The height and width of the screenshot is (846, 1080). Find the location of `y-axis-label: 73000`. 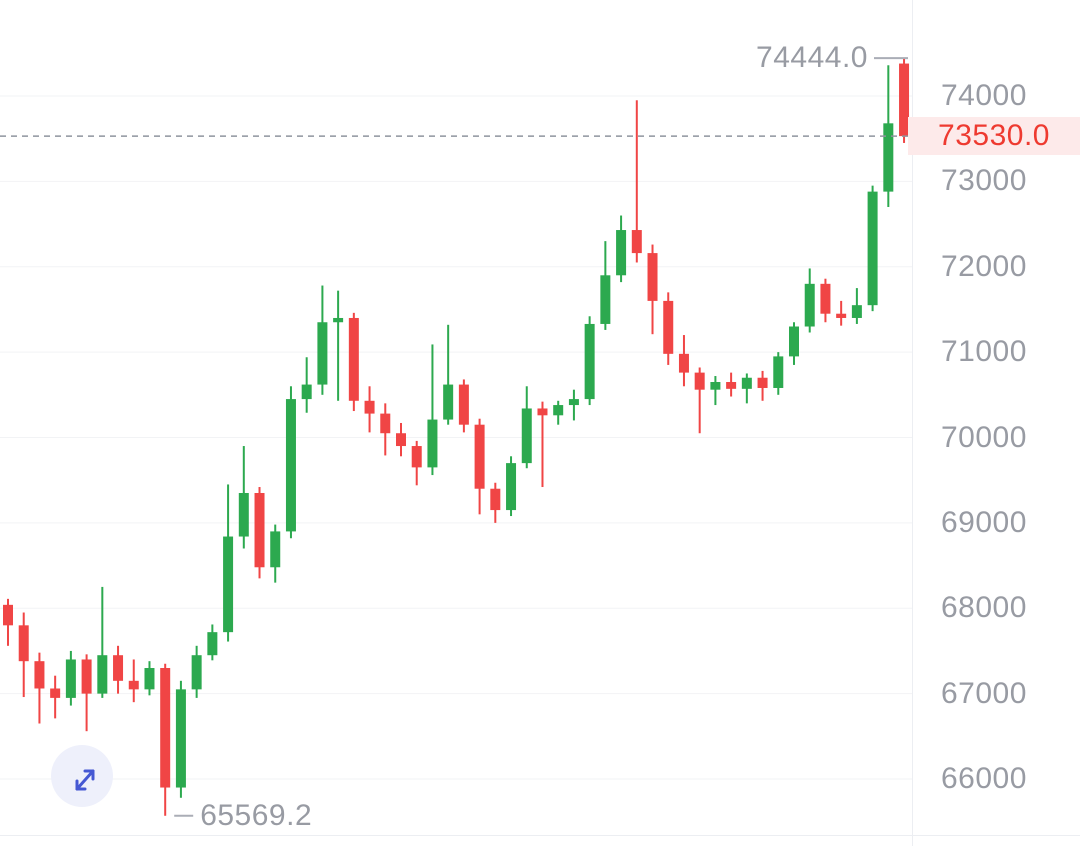

y-axis-label: 73000 is located at coordinates (984, 181).